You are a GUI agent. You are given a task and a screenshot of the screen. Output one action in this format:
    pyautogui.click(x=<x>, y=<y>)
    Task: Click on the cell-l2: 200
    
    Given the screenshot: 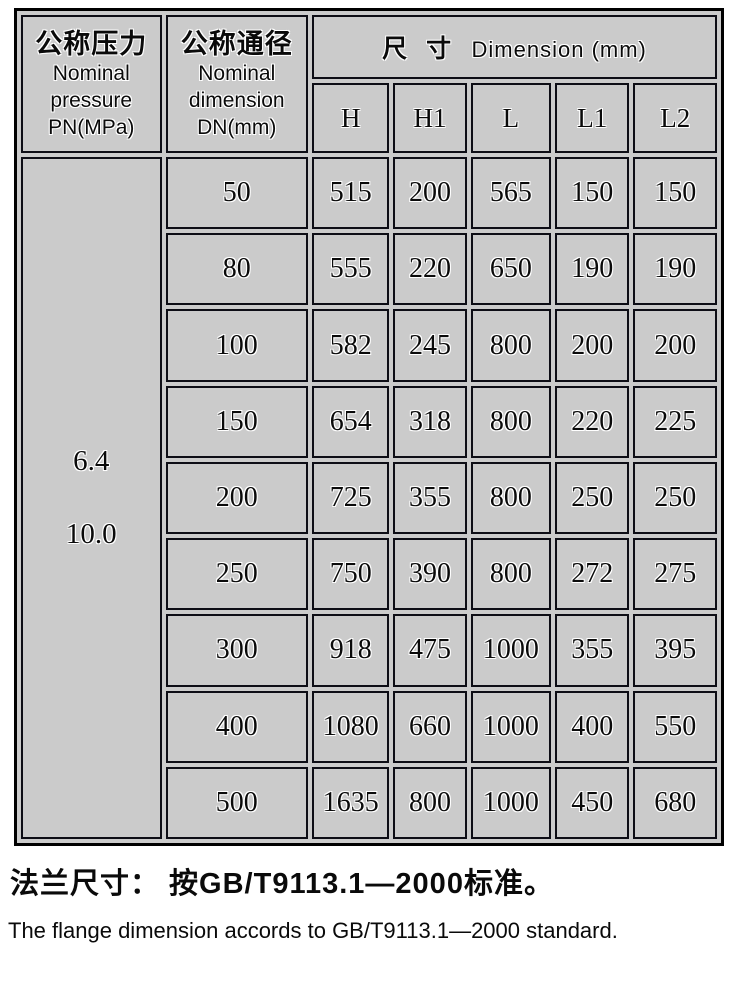 What is the action you would take?
    pyautogui.click(x=675, y=345)
    